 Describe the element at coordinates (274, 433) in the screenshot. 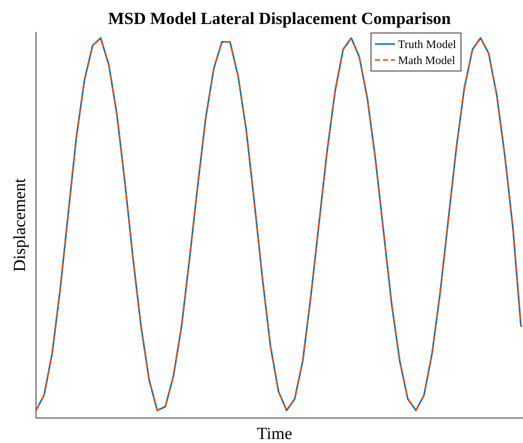

I see `x-axis-title: Time` at that location.